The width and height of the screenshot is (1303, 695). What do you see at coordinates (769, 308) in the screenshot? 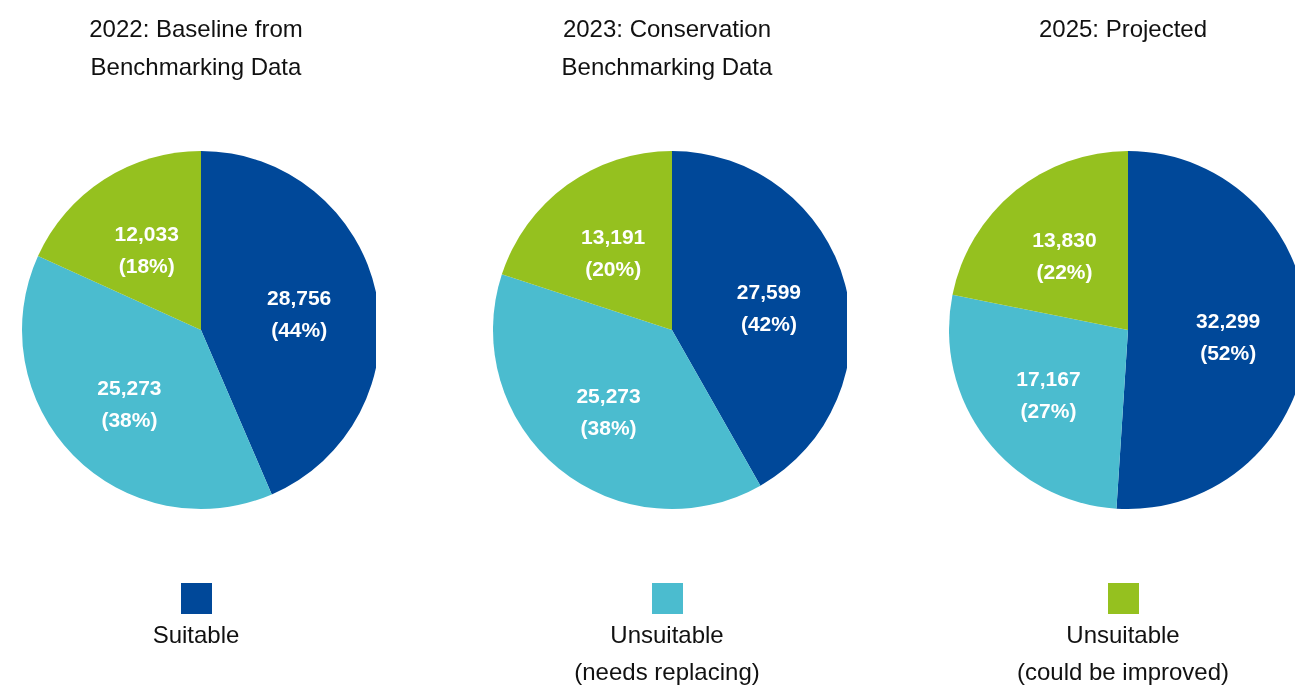
I see `data-label: 27,599 (42%)` at bounding box center [769, 308].